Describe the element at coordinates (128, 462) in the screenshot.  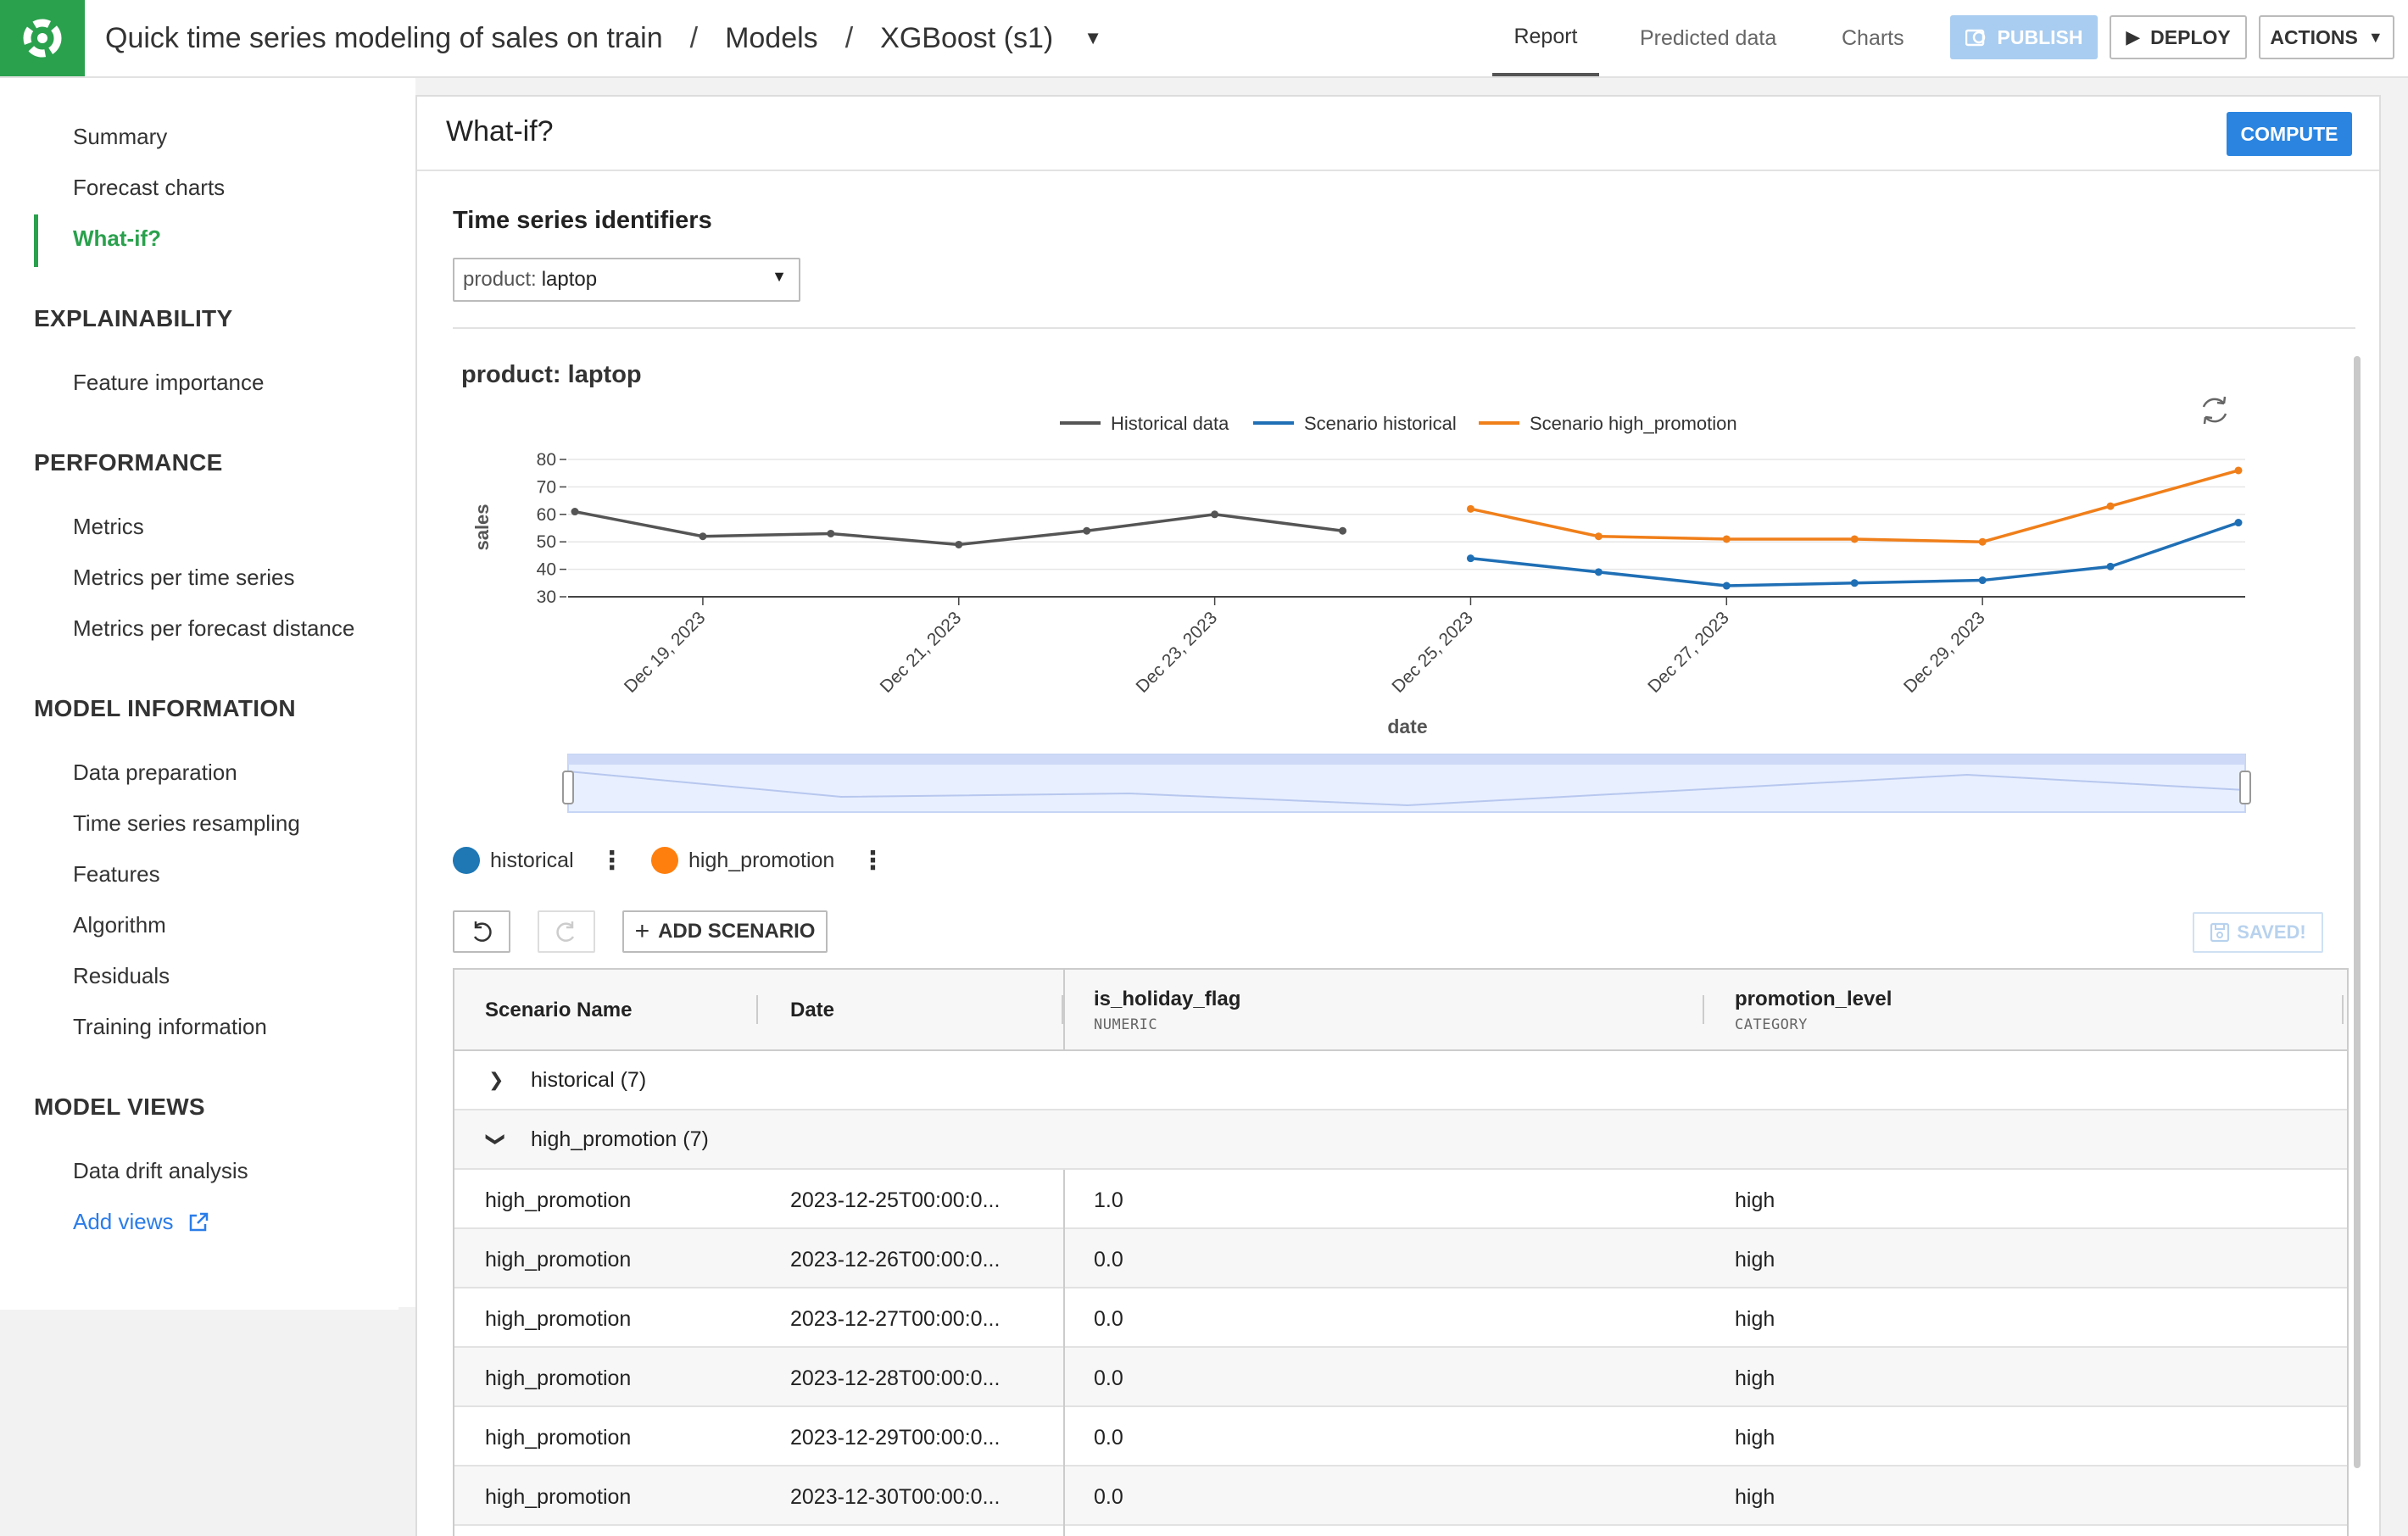
I see `section-performance: PERFORMANCE` at that location.